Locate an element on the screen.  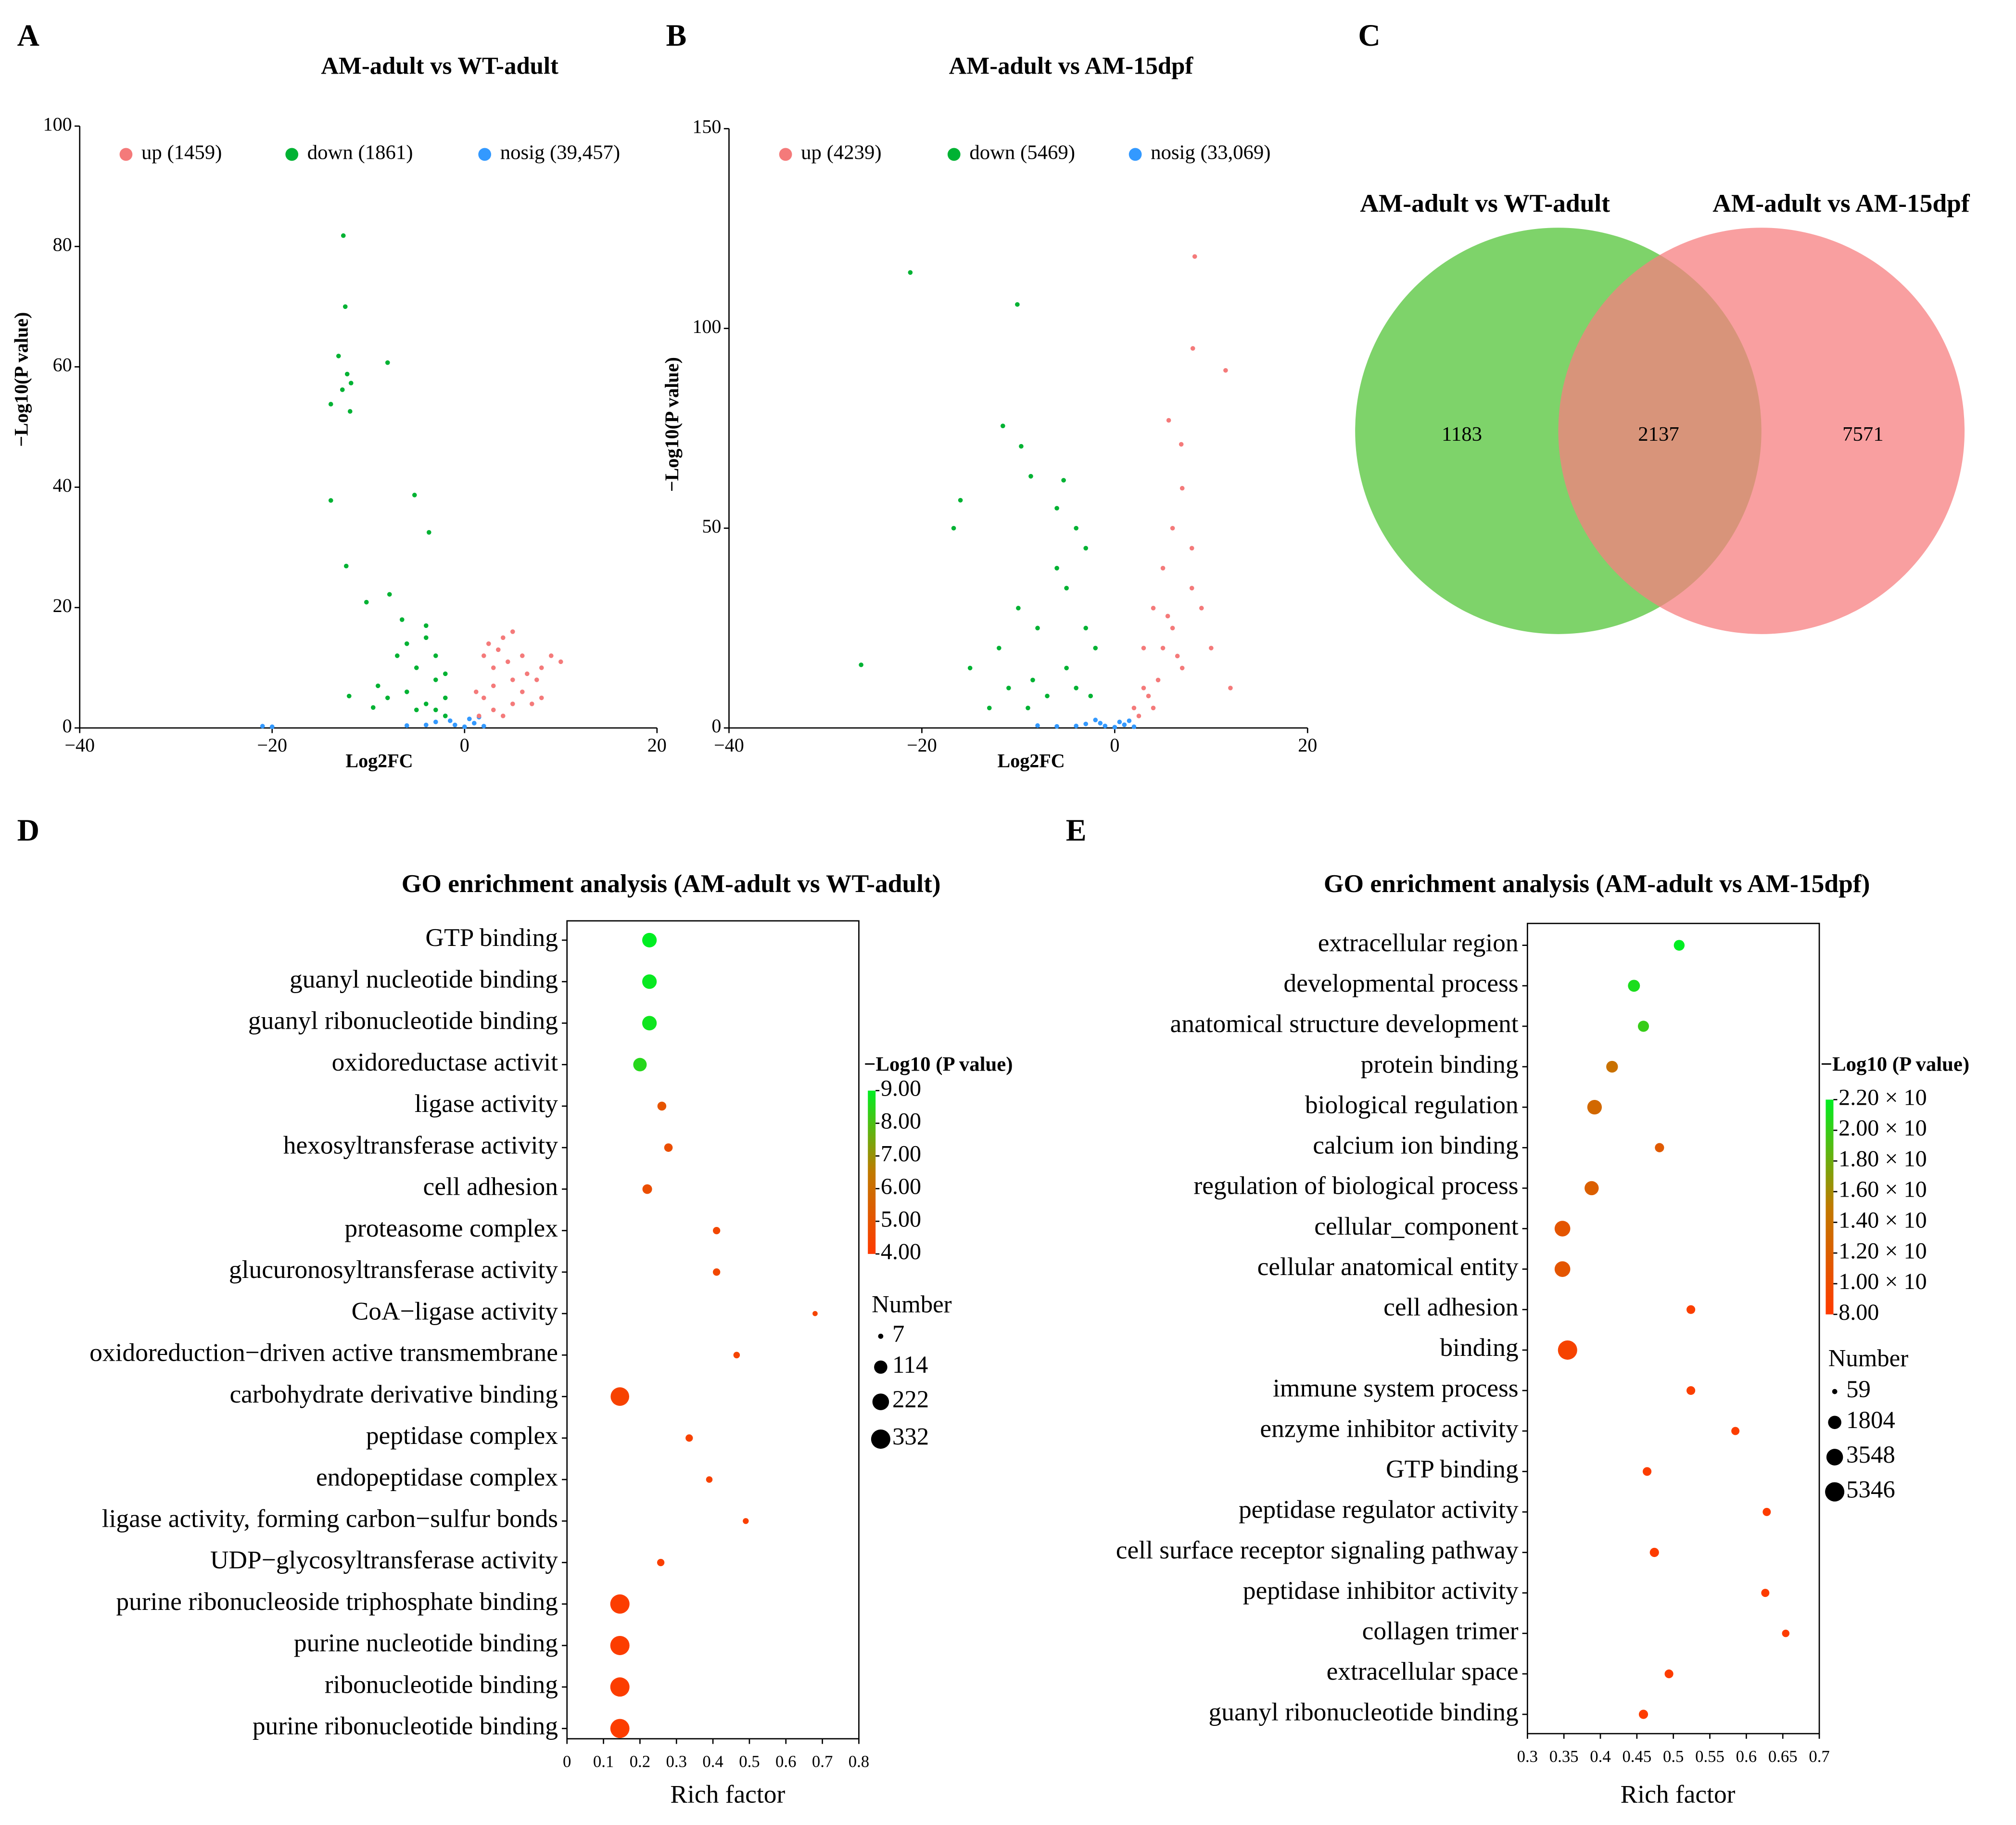
x-tick-label: 0.4 is located at coordinates (1600, 1756).